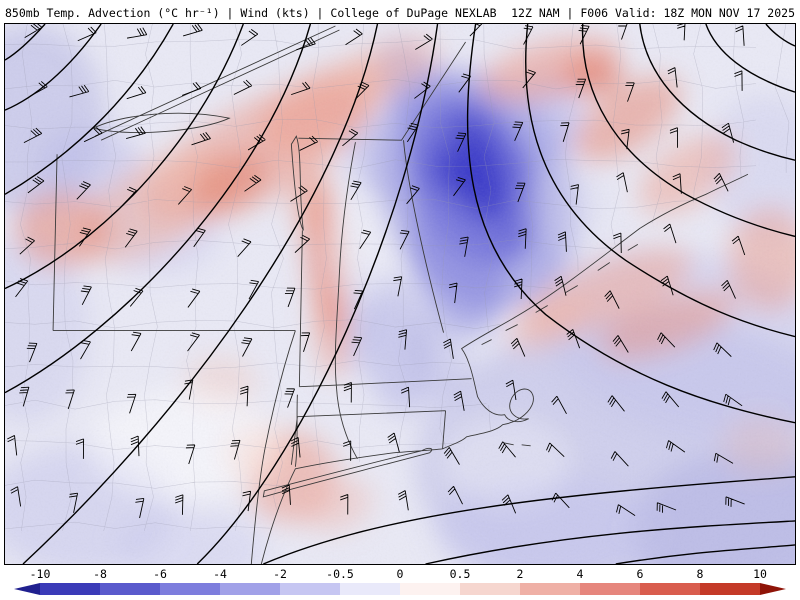 The image size is (800, 600). I want to click on colorbar-tick: -4, so click(220, 574).